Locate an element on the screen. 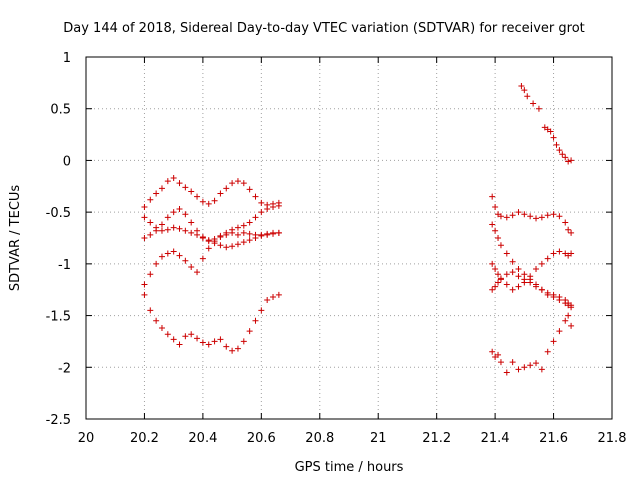 The width and height of the screenshot is (640, 480). x-tick-label: 21.8 is located at coordinates (612, 438).